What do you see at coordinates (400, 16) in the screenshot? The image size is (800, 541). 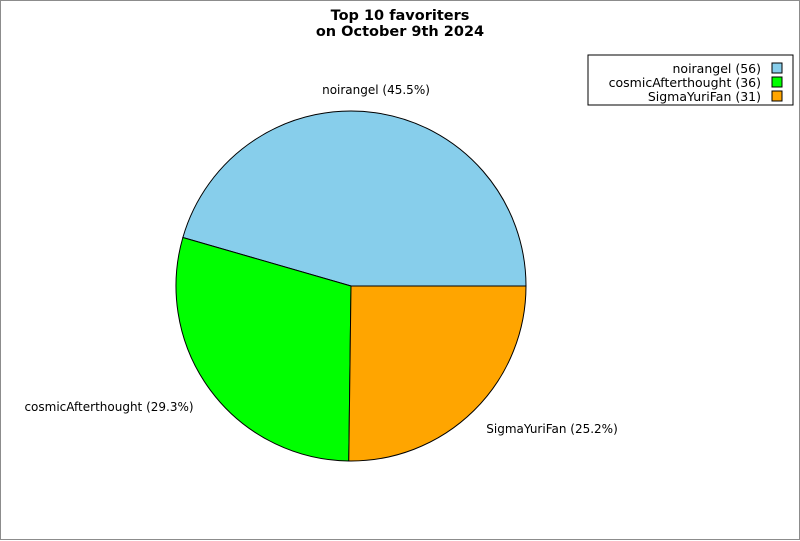 I see `chart-title-line-1: Top 10 favoriters` at bounding box center [400, 16].